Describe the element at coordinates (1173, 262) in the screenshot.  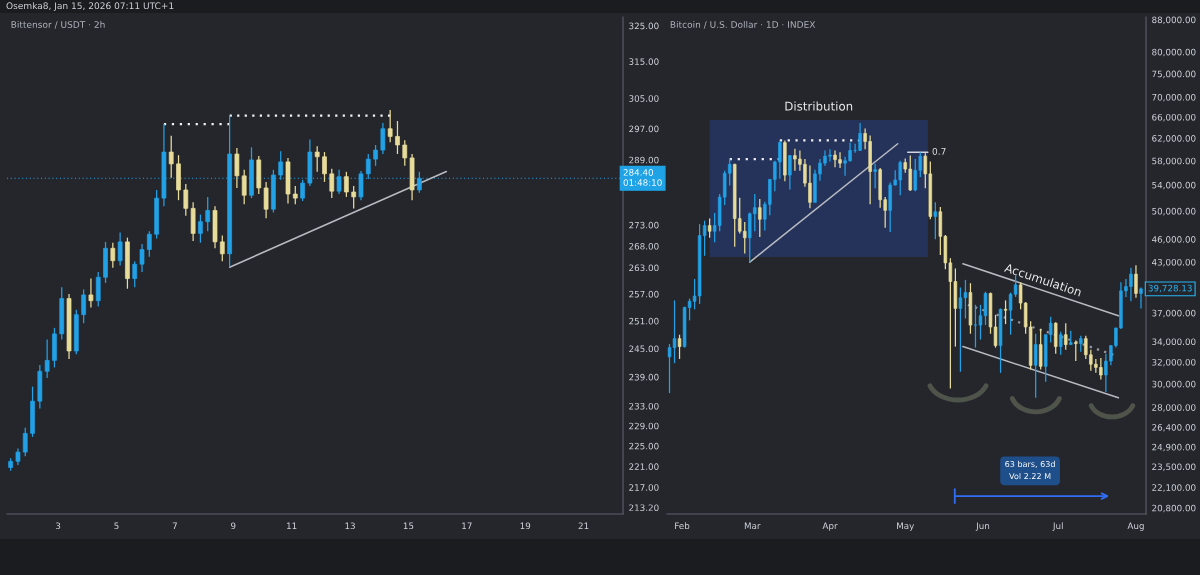
I see `y-tick-label: 43,000.00` at that location.